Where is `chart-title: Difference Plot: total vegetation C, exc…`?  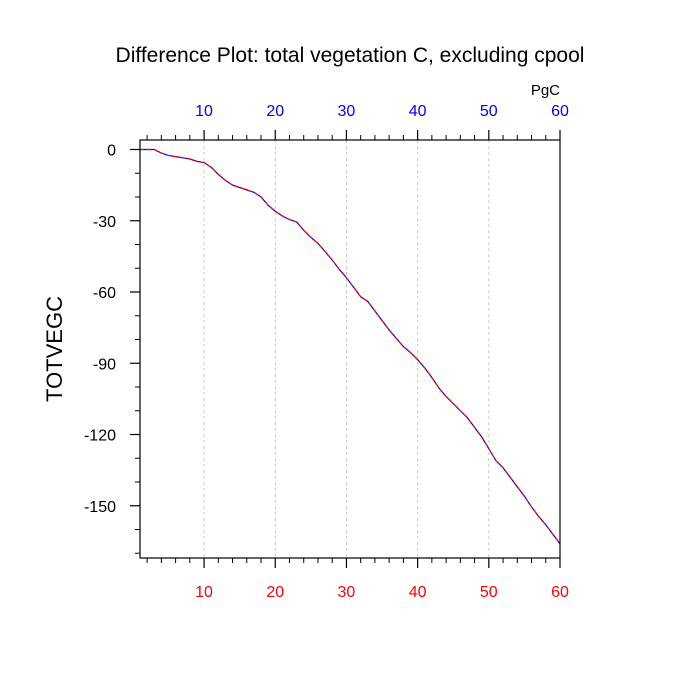 chart-title: Difference Plot: total vegetation C, exc… is located at coordinates (350, 55).